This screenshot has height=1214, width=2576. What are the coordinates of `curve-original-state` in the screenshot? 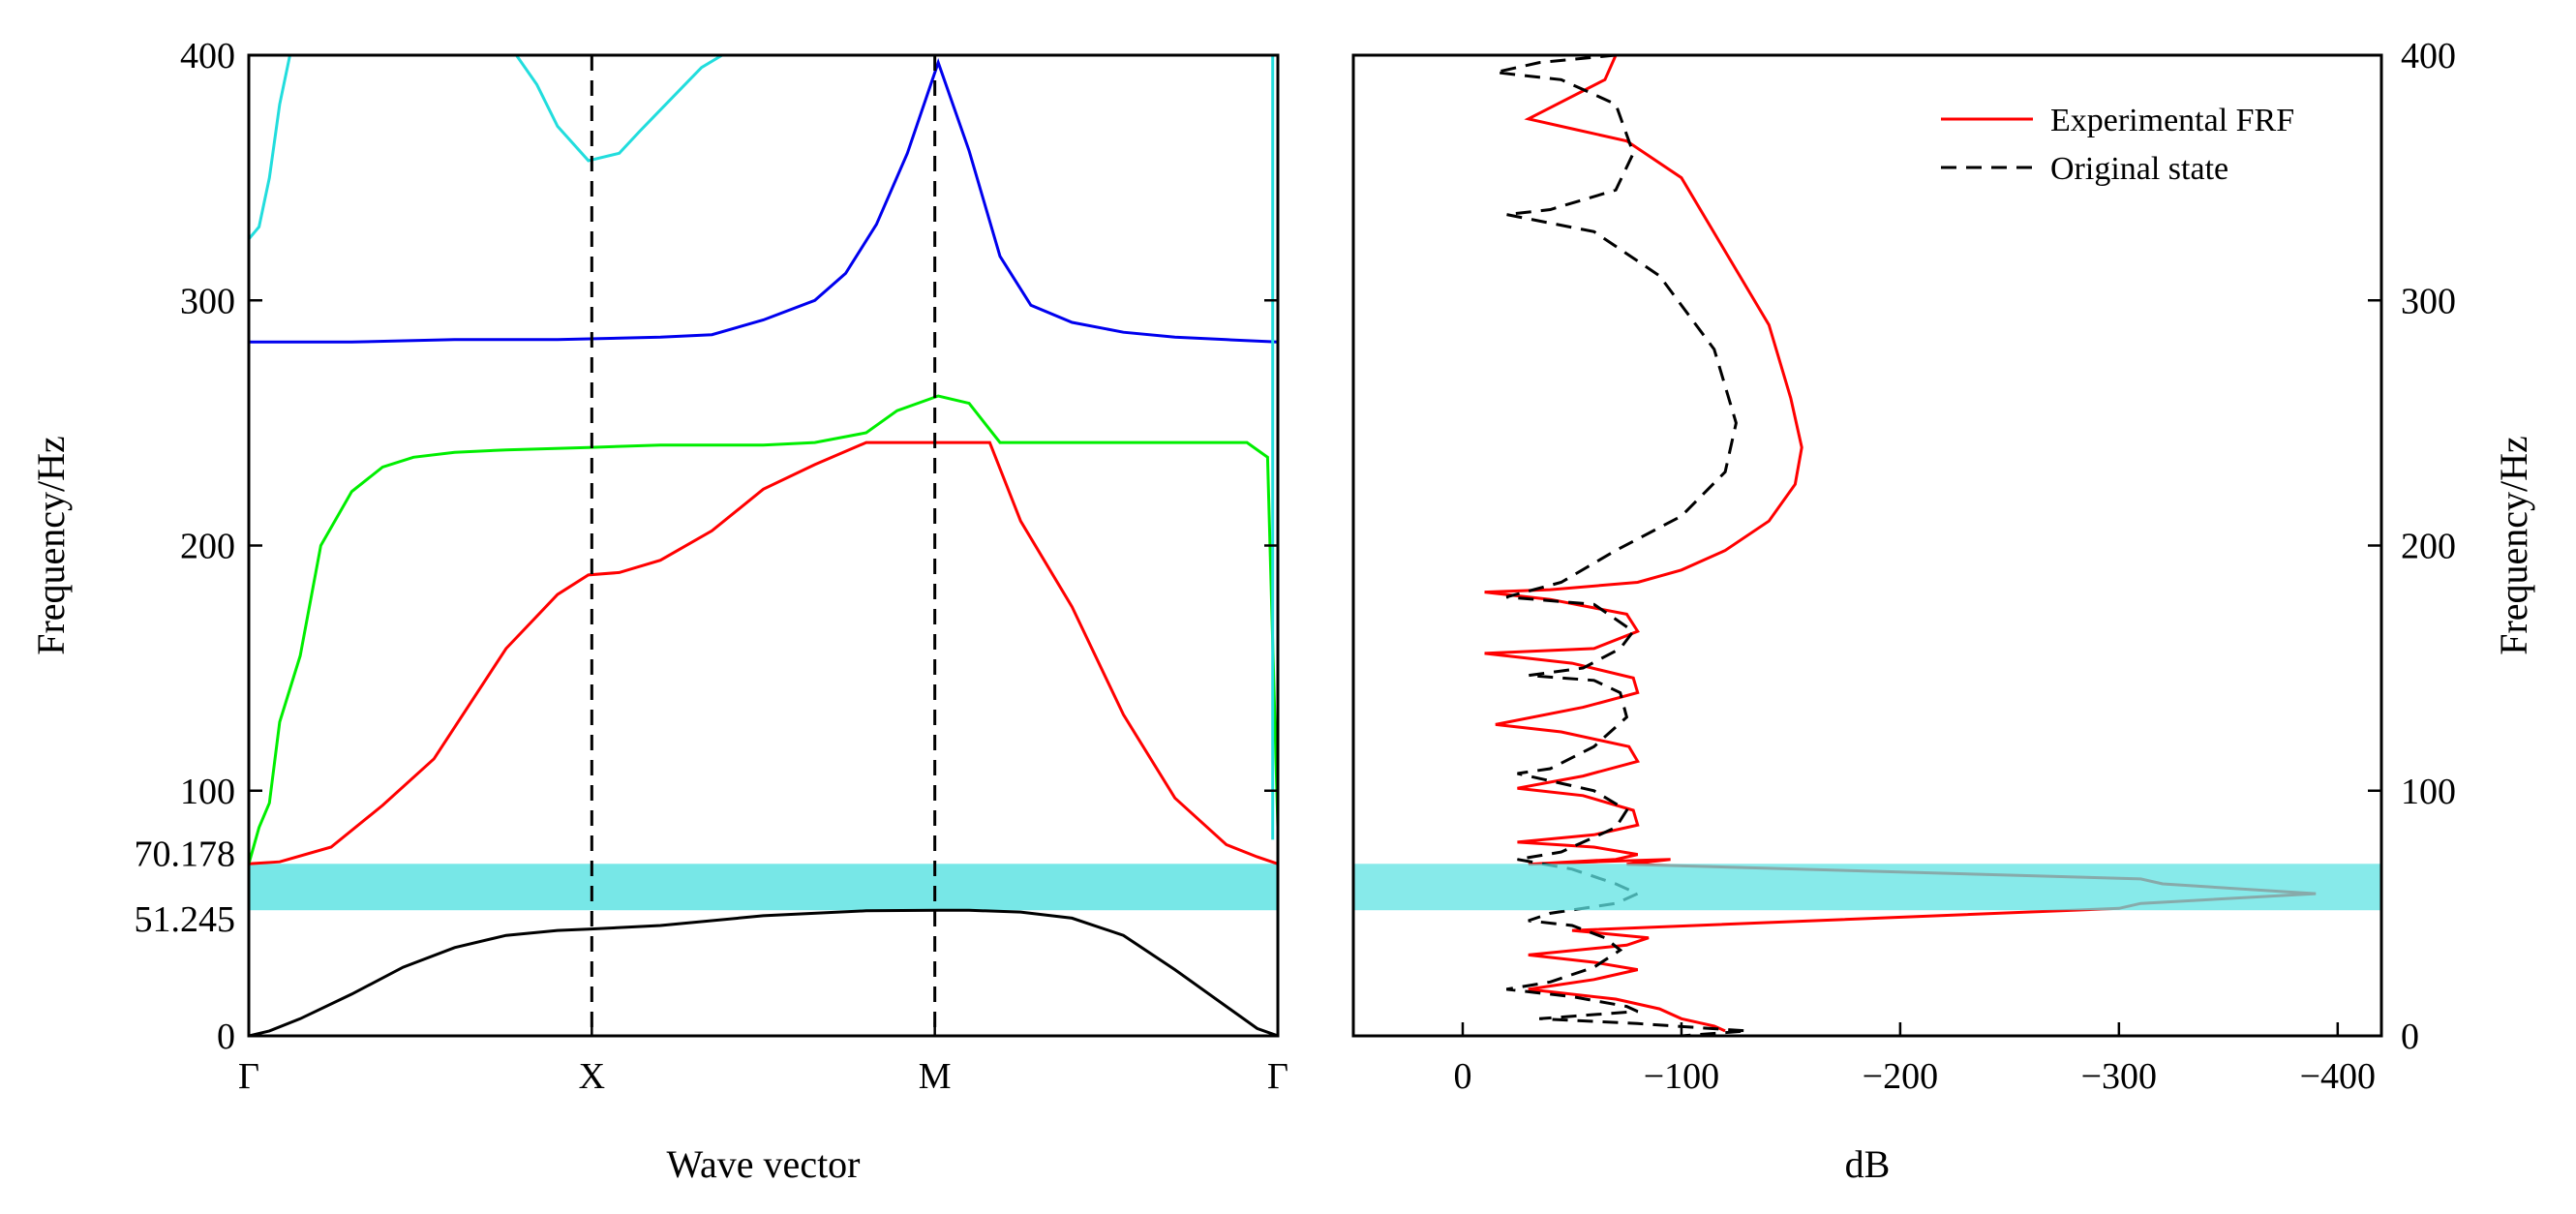 It's located at (1621, 545).